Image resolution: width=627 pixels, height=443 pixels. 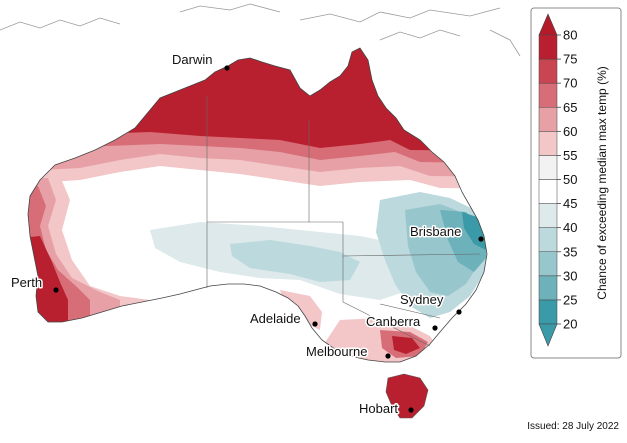 What do you see at coordinates (548, 335) in the screenshot?
I see `colorbar-cap-low` at bounding box center [548, 335].